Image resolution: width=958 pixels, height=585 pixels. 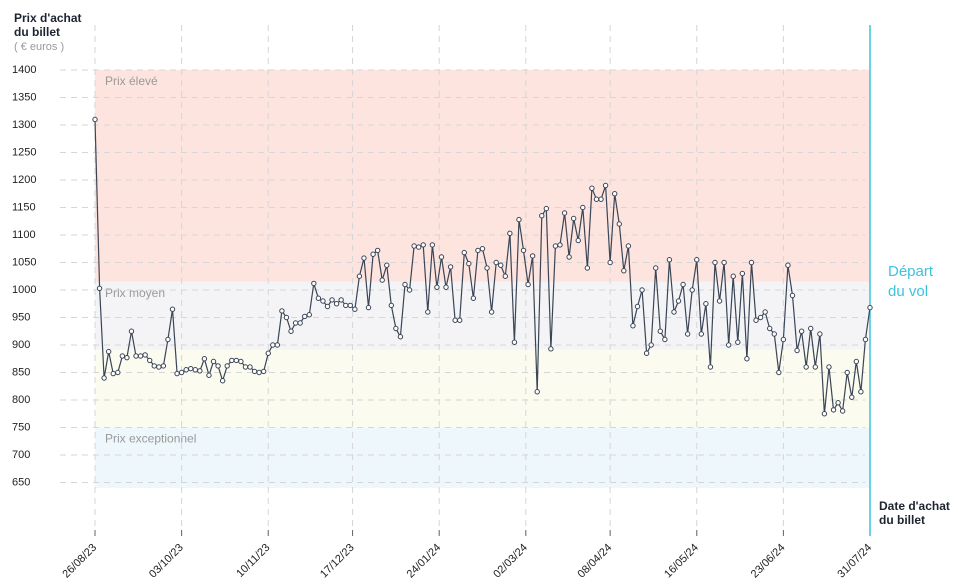 I want to click on y-tick-label: 1300, so click(x=24, y=125).